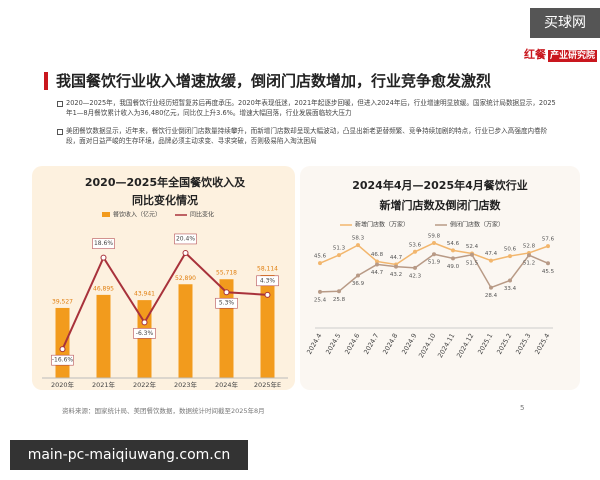  I want to click on bar-label: 46,895, so click(103, 288).